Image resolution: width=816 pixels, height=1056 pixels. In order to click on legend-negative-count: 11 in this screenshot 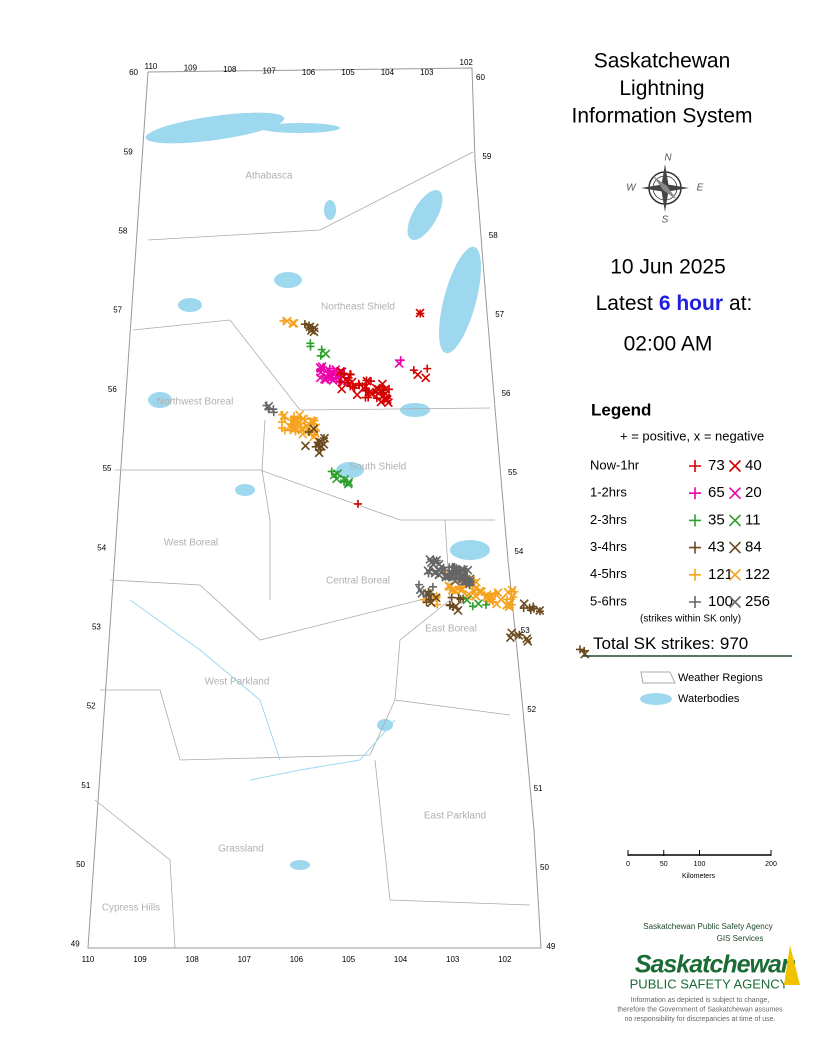, I will do `click(753, 519)`.